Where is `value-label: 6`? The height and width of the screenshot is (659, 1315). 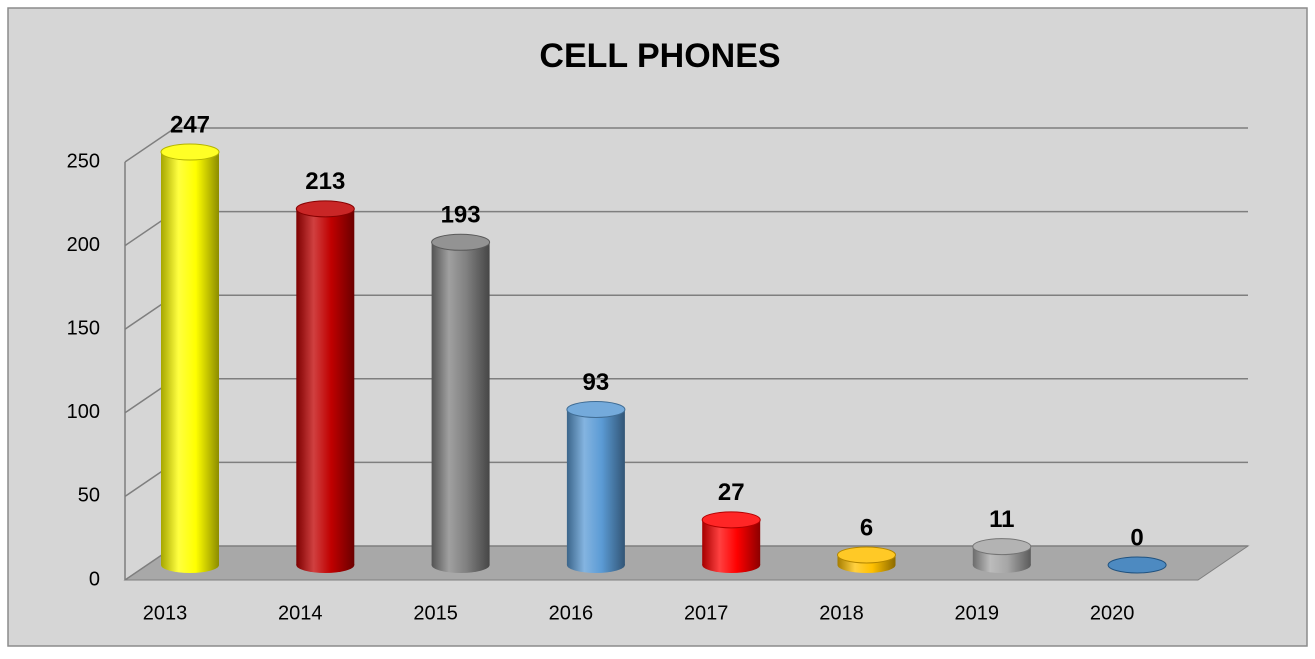
value-label: 6 is located at coordinates (866, 527).